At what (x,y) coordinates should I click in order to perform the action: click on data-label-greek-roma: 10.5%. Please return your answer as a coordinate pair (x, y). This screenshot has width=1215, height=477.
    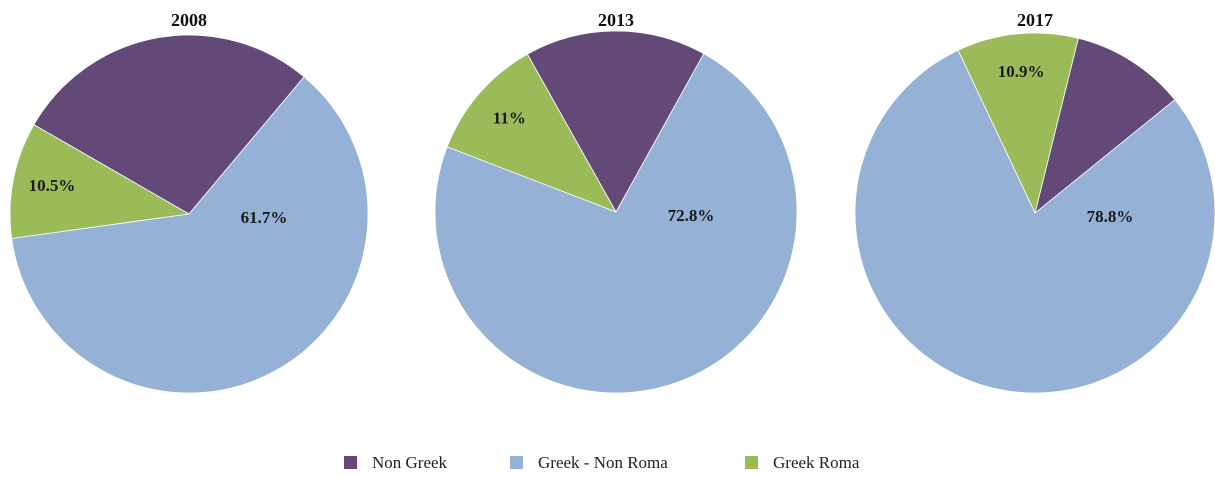
    Looking at the image, I should click on (52, 185).